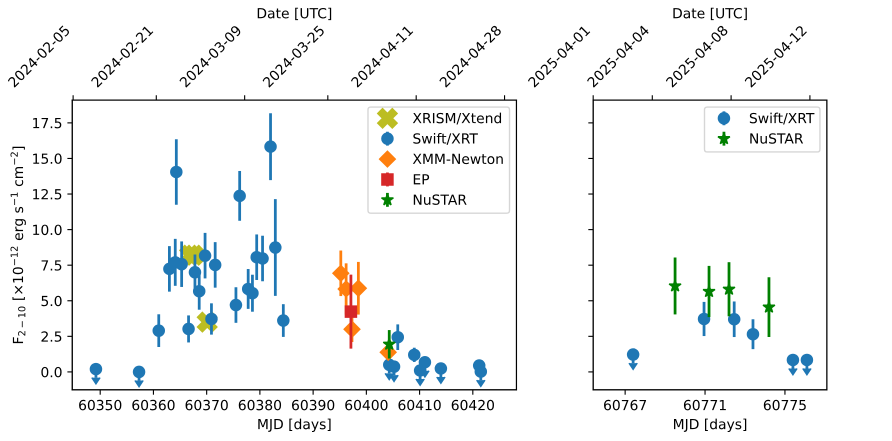 This screenshot has width=892, height=441. What do you see at coordinates (625, 405) in the screenshot?
I see `x-tick-label: 60767` at bounding box center [625, 405].